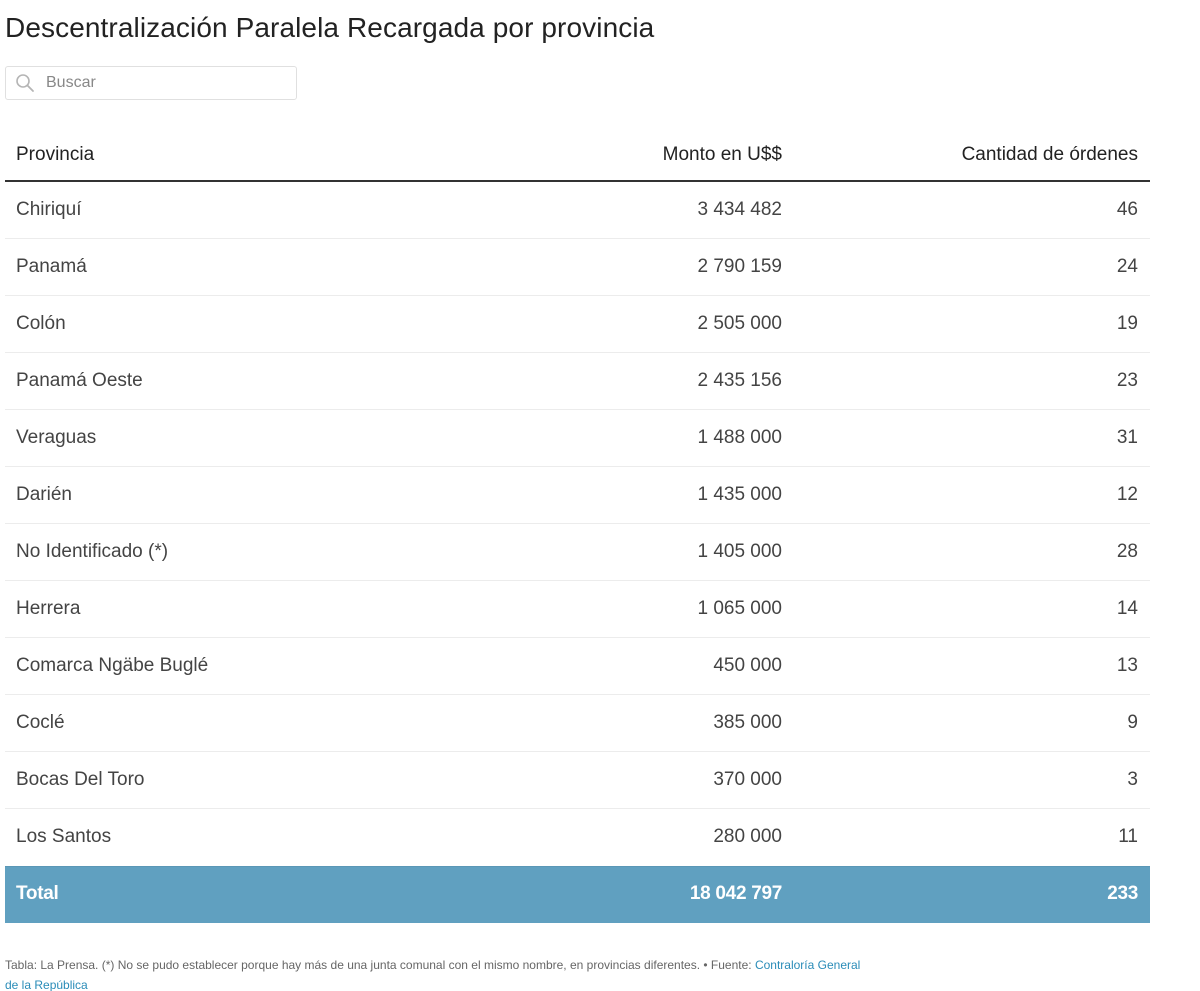 The image size is (1200, 991). What do you see at coordinates (577, 381) in the screenshot?
I see `table-row: Panamá Oeste 2 435 156 23` at bounding box center [577, 381].